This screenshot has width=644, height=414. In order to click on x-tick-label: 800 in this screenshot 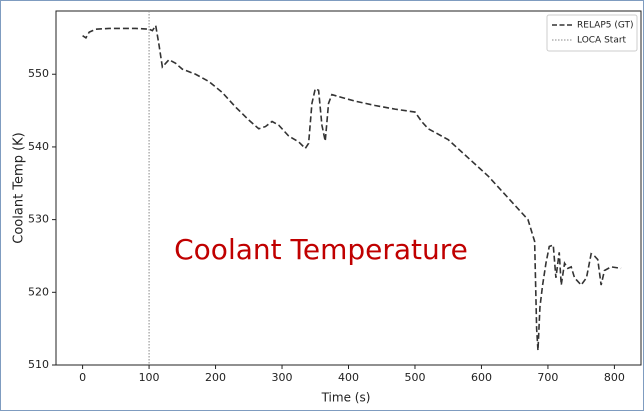, I will do `click(614, 377)`.